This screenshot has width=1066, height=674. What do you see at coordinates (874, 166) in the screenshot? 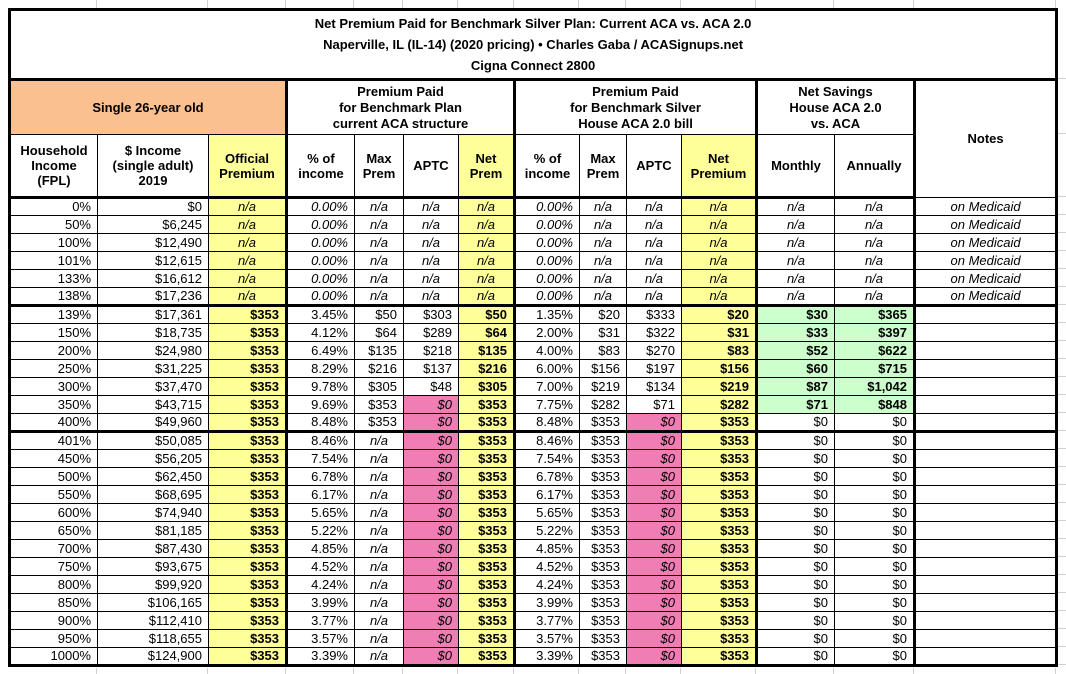
I see `column-header-annually: Annually` at bounding box center [874, 166].